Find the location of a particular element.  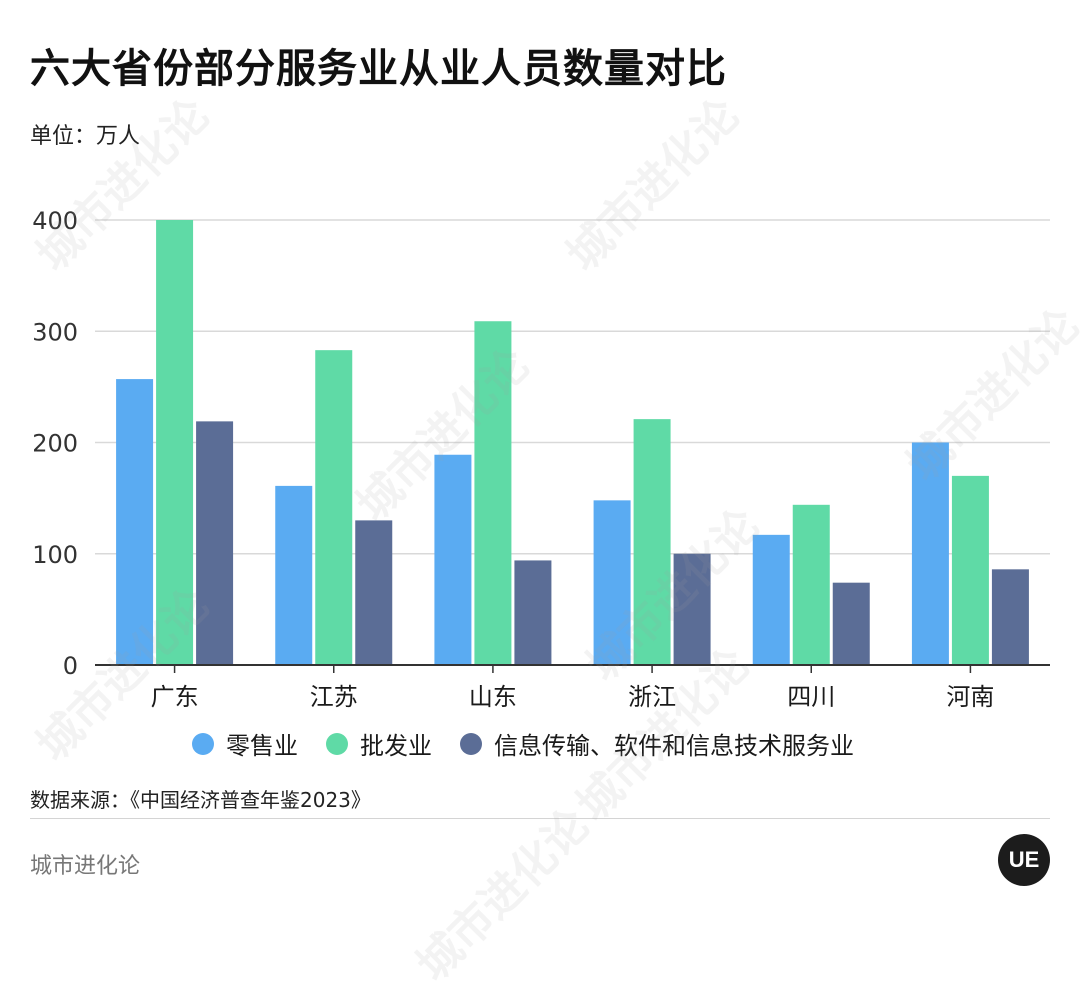

legend-label: 信息传输、软件和信息技术服务业 is located at coordinates (674, 746).